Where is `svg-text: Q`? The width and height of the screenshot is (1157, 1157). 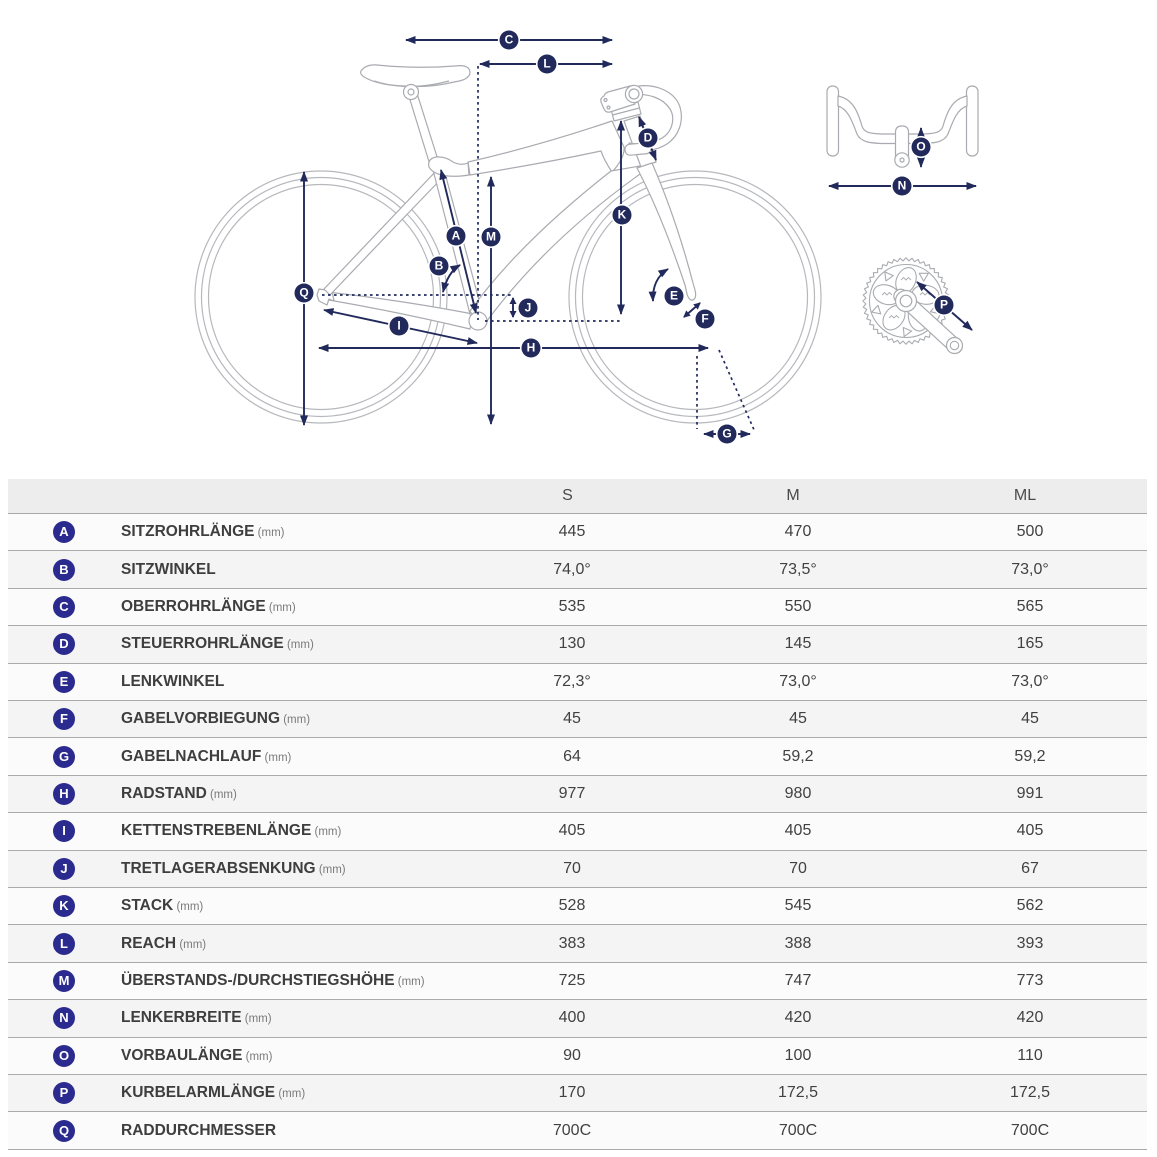
svg-text: Q is located at coordinates (303, 293).